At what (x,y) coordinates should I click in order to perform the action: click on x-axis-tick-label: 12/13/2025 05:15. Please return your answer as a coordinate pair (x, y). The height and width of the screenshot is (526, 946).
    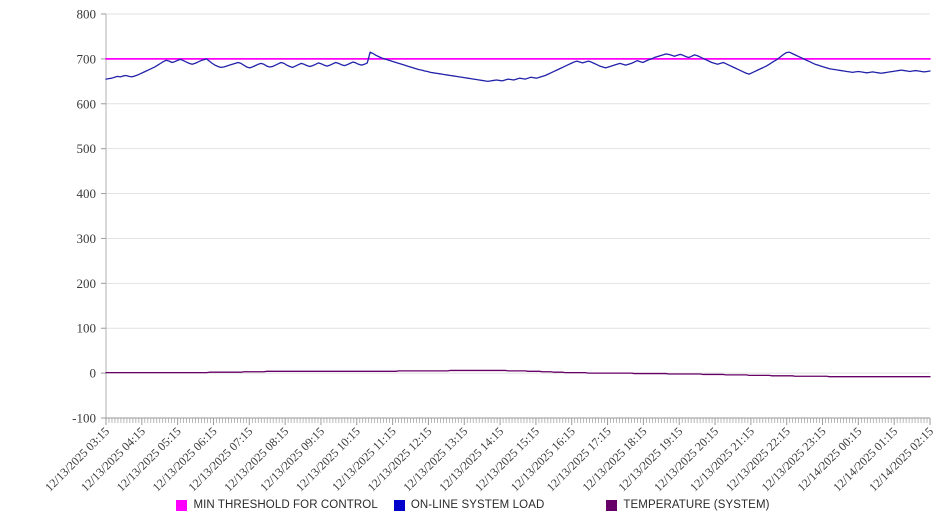
    Looking at the image, I should click on (149, 459).